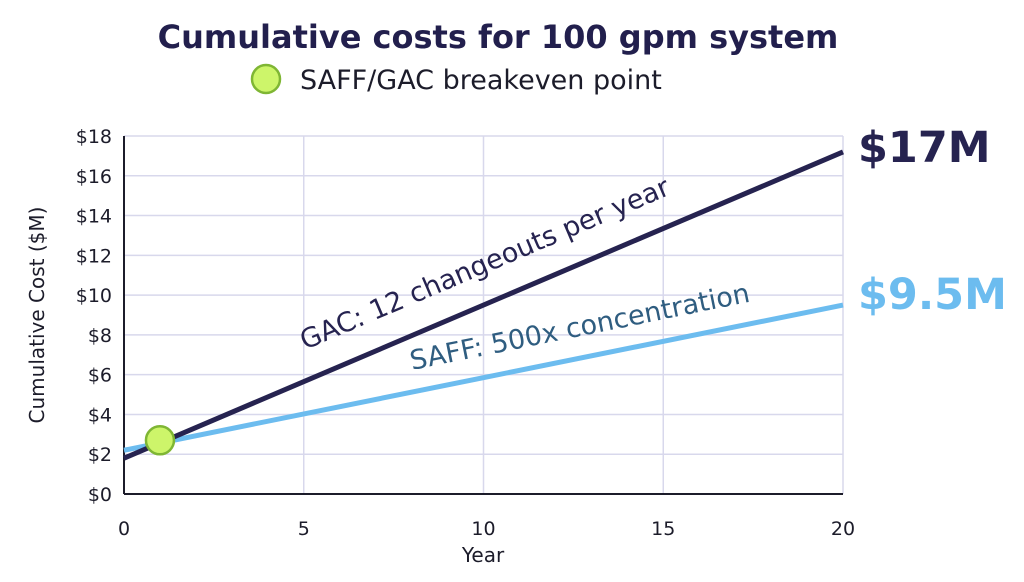  Describe the element at coordinates (94, 217) in the screenshot. I see `y-tick-label: $14` at that location.